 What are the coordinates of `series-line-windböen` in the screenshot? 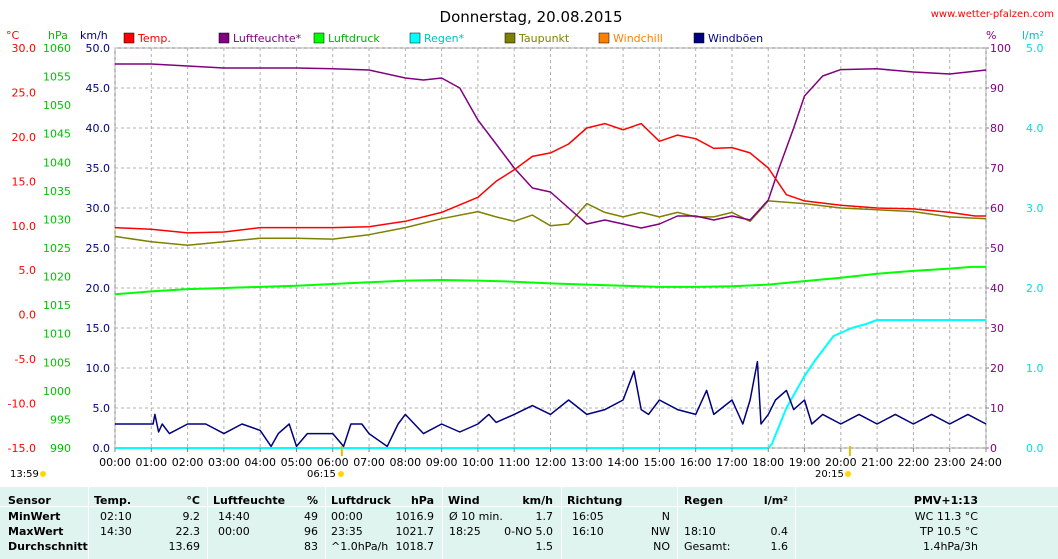 It's located at (551, 404).